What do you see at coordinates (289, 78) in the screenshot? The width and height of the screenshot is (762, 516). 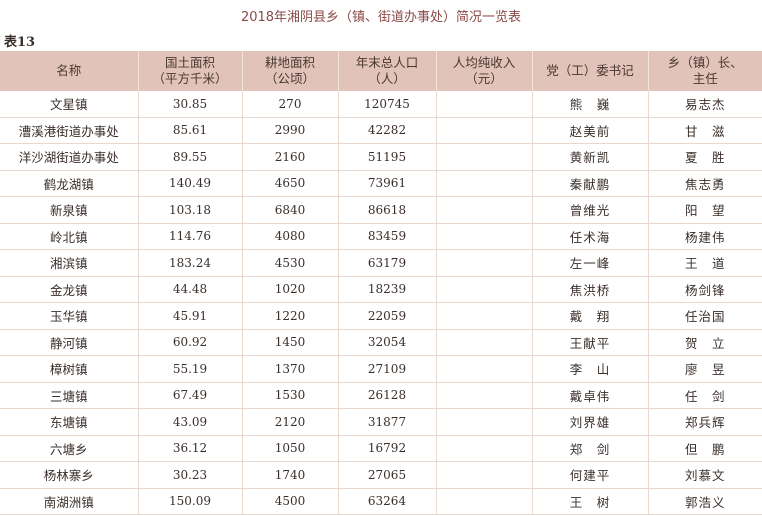 I see `header-farmland-line2: （公顷）` at bounding box center [289, 78].